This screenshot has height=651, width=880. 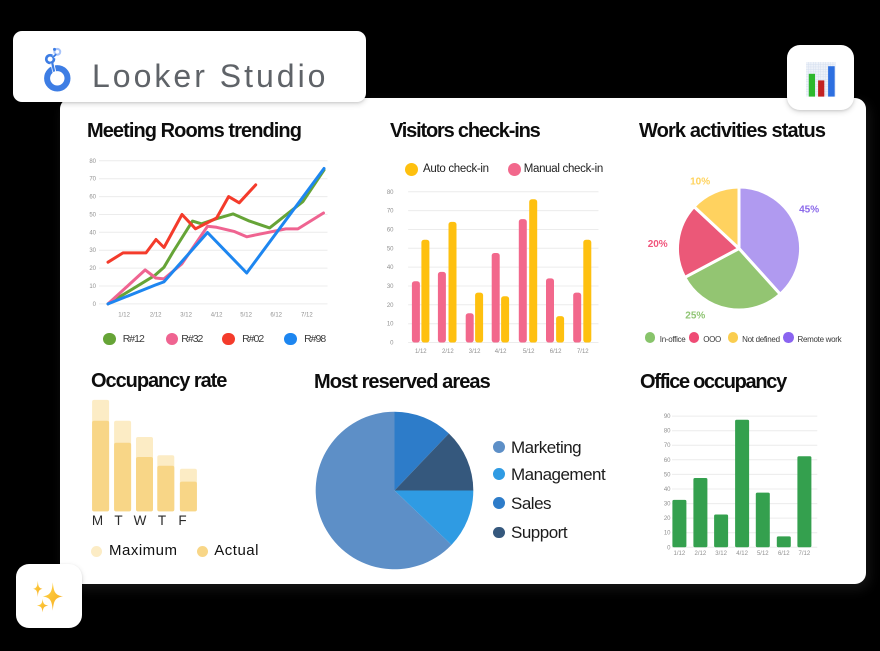 What do you see at coordinates (658, 244) in the screenshot?
I see `svg-text: 20%` at bounding box center [658, 244].